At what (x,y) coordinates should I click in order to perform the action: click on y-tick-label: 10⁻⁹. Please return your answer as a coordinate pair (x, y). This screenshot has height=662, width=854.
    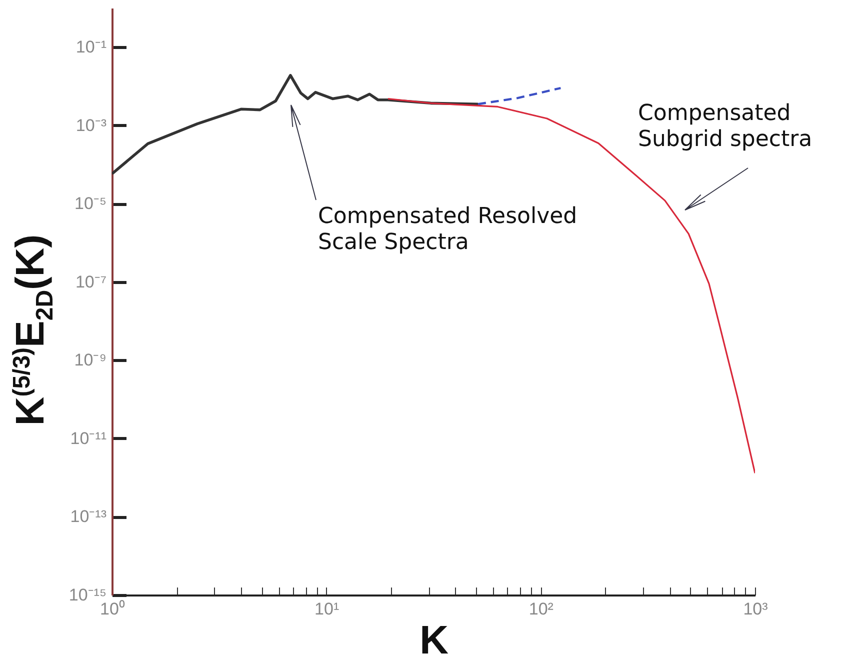
    Looking at the image, I should click on (90, 360).